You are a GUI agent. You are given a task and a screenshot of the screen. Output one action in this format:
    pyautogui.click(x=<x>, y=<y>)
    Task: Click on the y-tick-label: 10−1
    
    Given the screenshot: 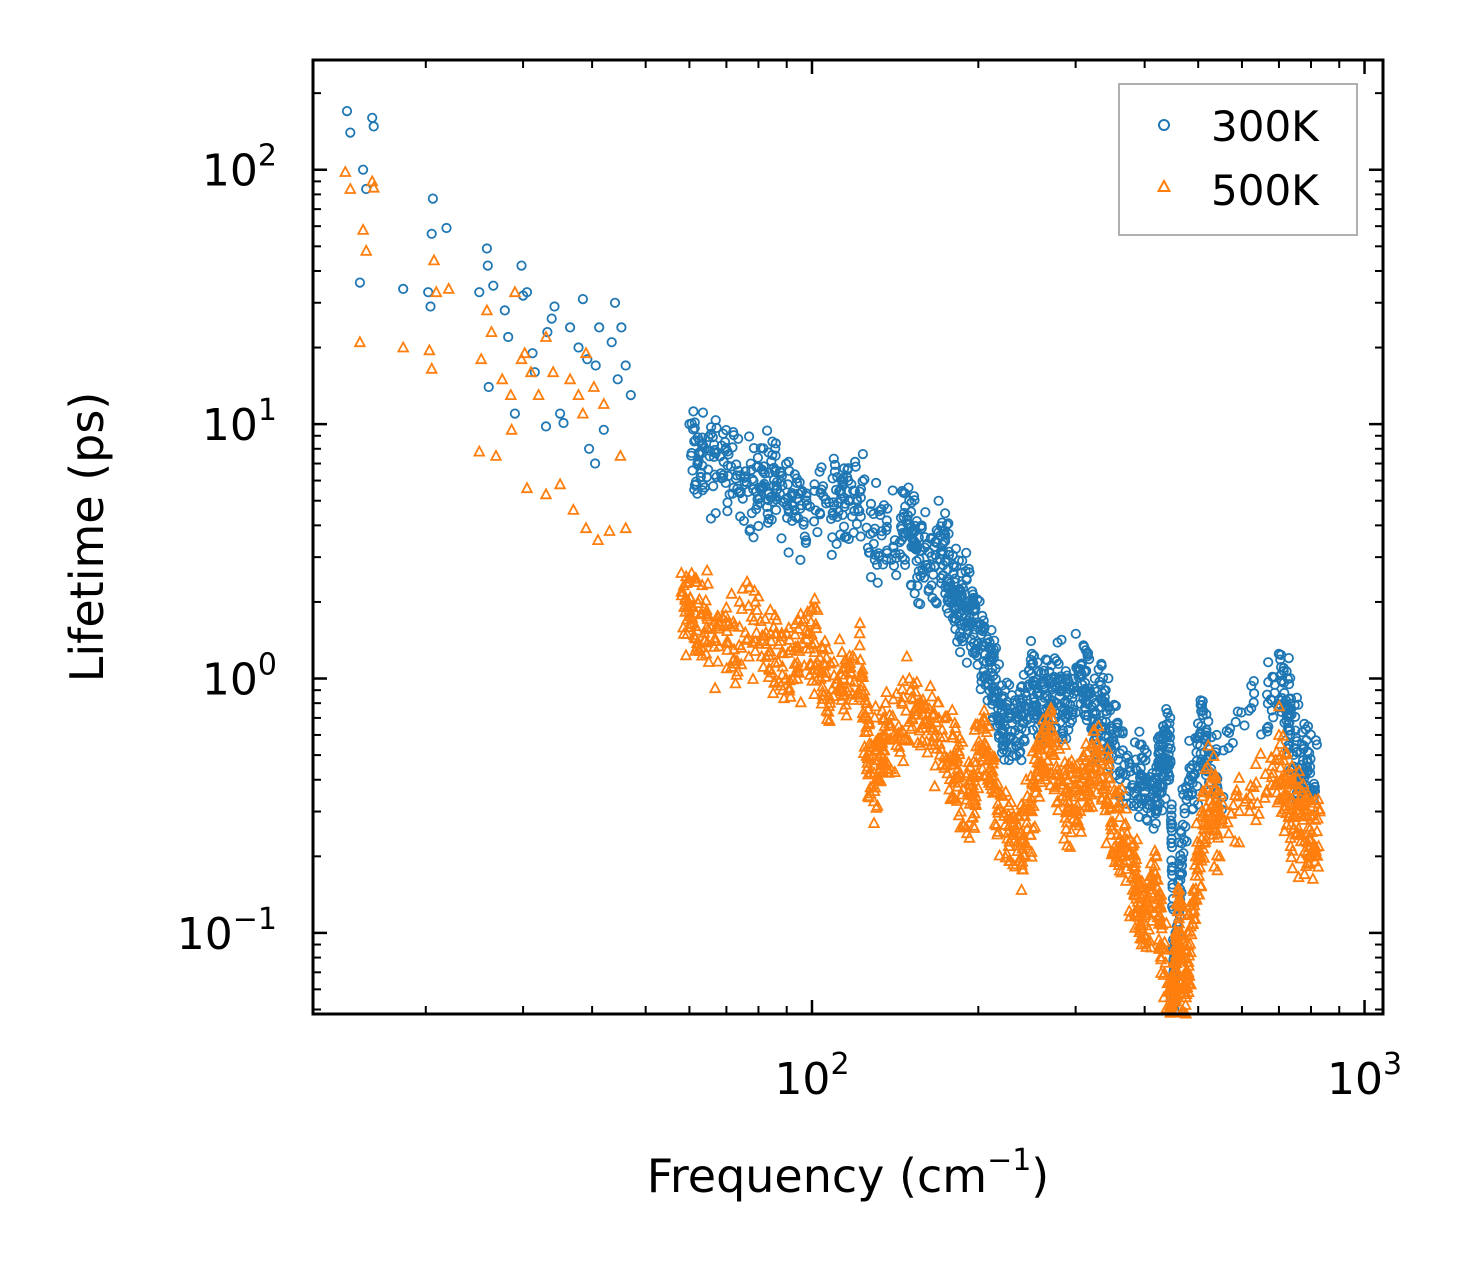 What is the action you would take?
    pyautogui.click(x=227, y=931)
    